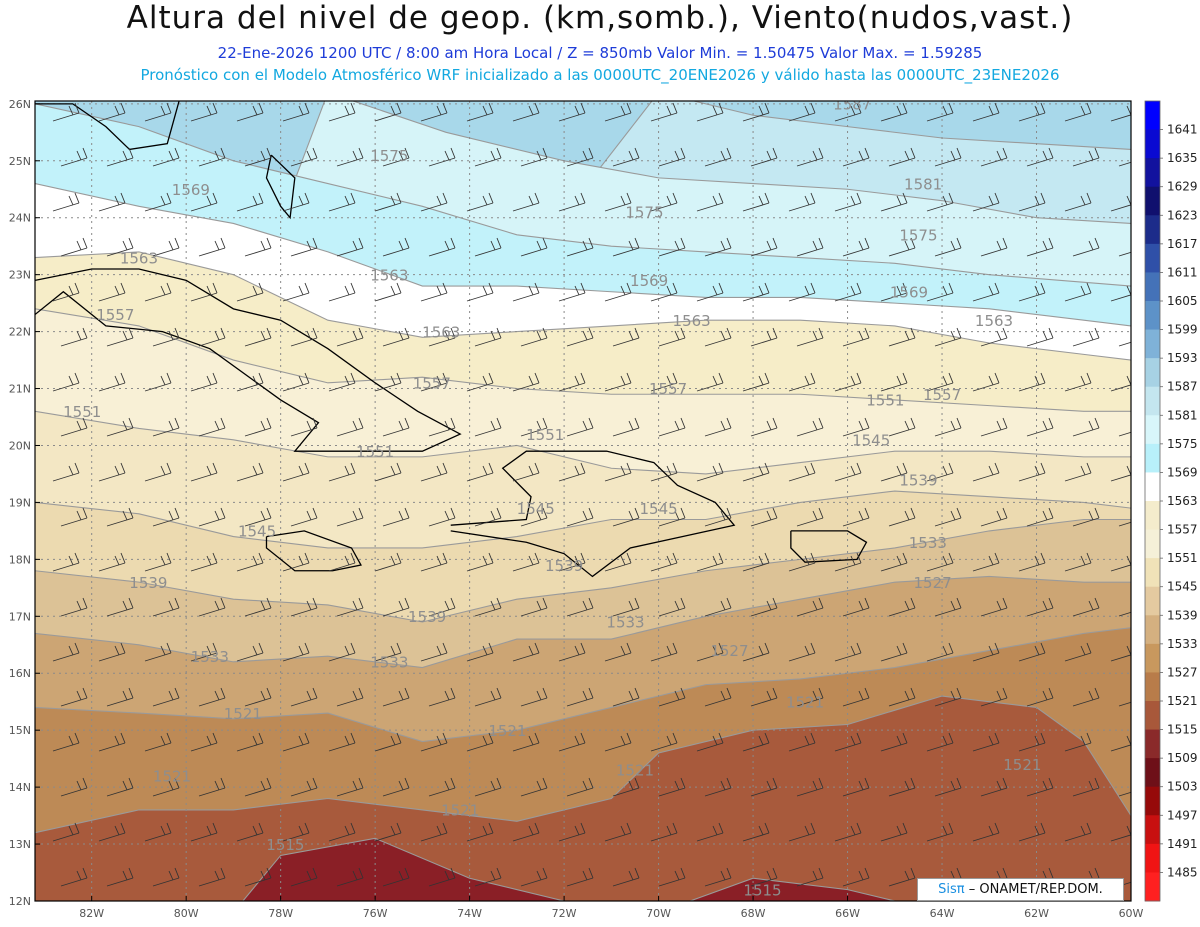  What do you see at coordinates (148, 583) in the screenshot?
I see `contour-label: 1539` at bounding box center [148, 583].